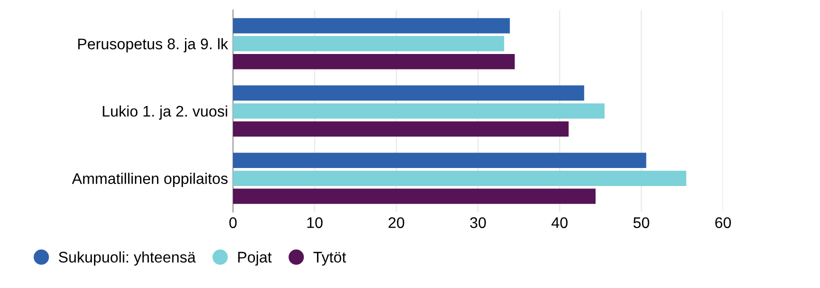 The image size is (820, 288). I want to click on legend-label: Tytöt, so click(329, 259).